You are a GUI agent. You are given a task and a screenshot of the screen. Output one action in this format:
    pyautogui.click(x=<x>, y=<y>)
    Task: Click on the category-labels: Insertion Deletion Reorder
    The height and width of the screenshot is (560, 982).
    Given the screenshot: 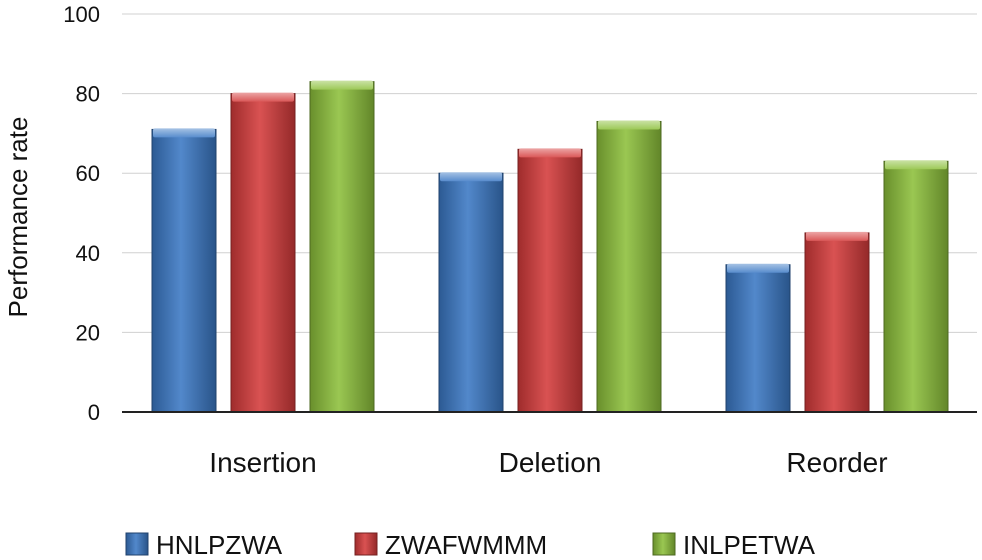 What is the action you would take?
    pyautogui.click(x=548, y=462)
    